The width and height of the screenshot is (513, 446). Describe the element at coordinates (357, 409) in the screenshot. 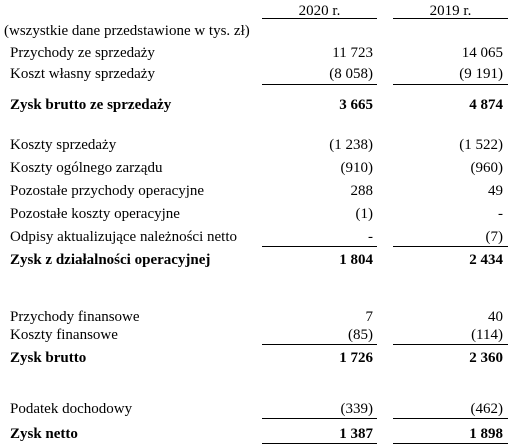

I see `value-2020: (339)` at that location.